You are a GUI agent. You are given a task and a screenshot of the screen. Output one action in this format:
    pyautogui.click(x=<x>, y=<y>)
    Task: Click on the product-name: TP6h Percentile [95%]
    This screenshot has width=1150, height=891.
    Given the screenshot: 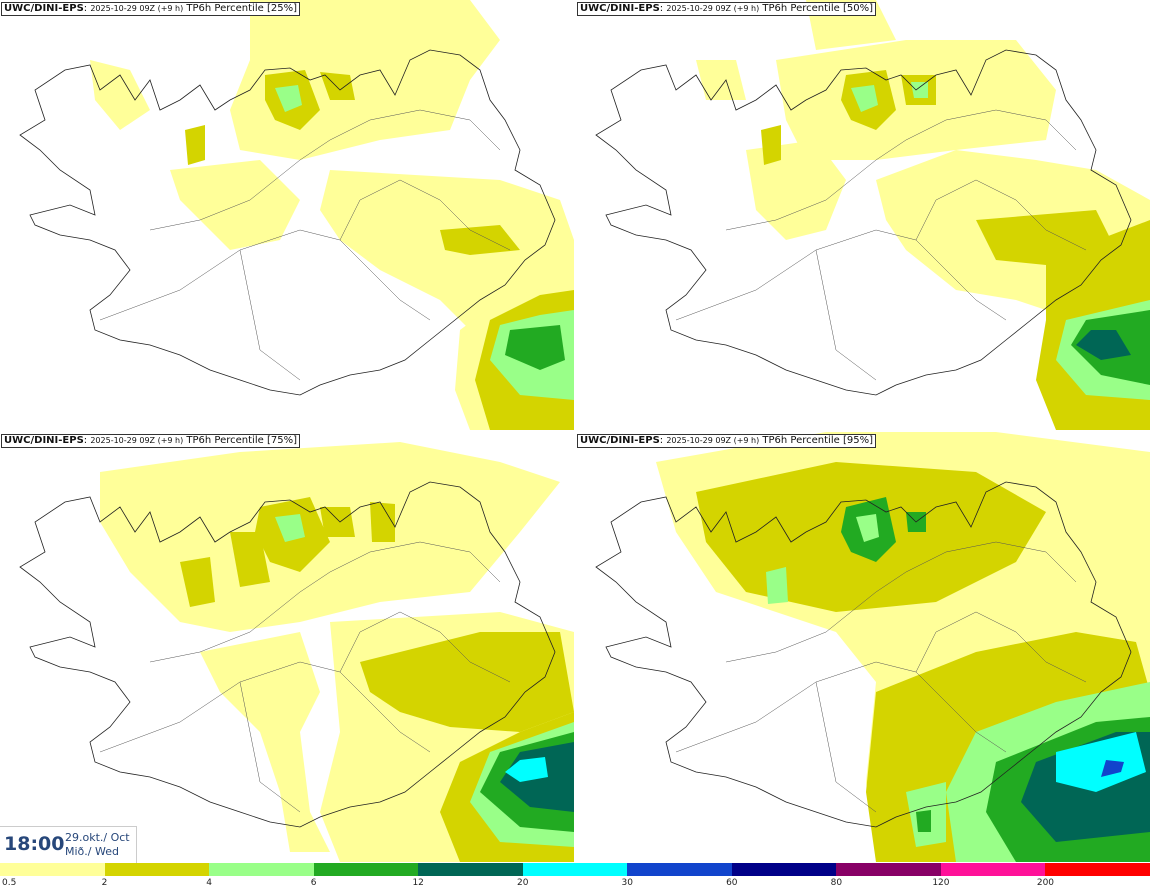 What is the action you would take?
    pyautogui.click(x=817, y=440)
    